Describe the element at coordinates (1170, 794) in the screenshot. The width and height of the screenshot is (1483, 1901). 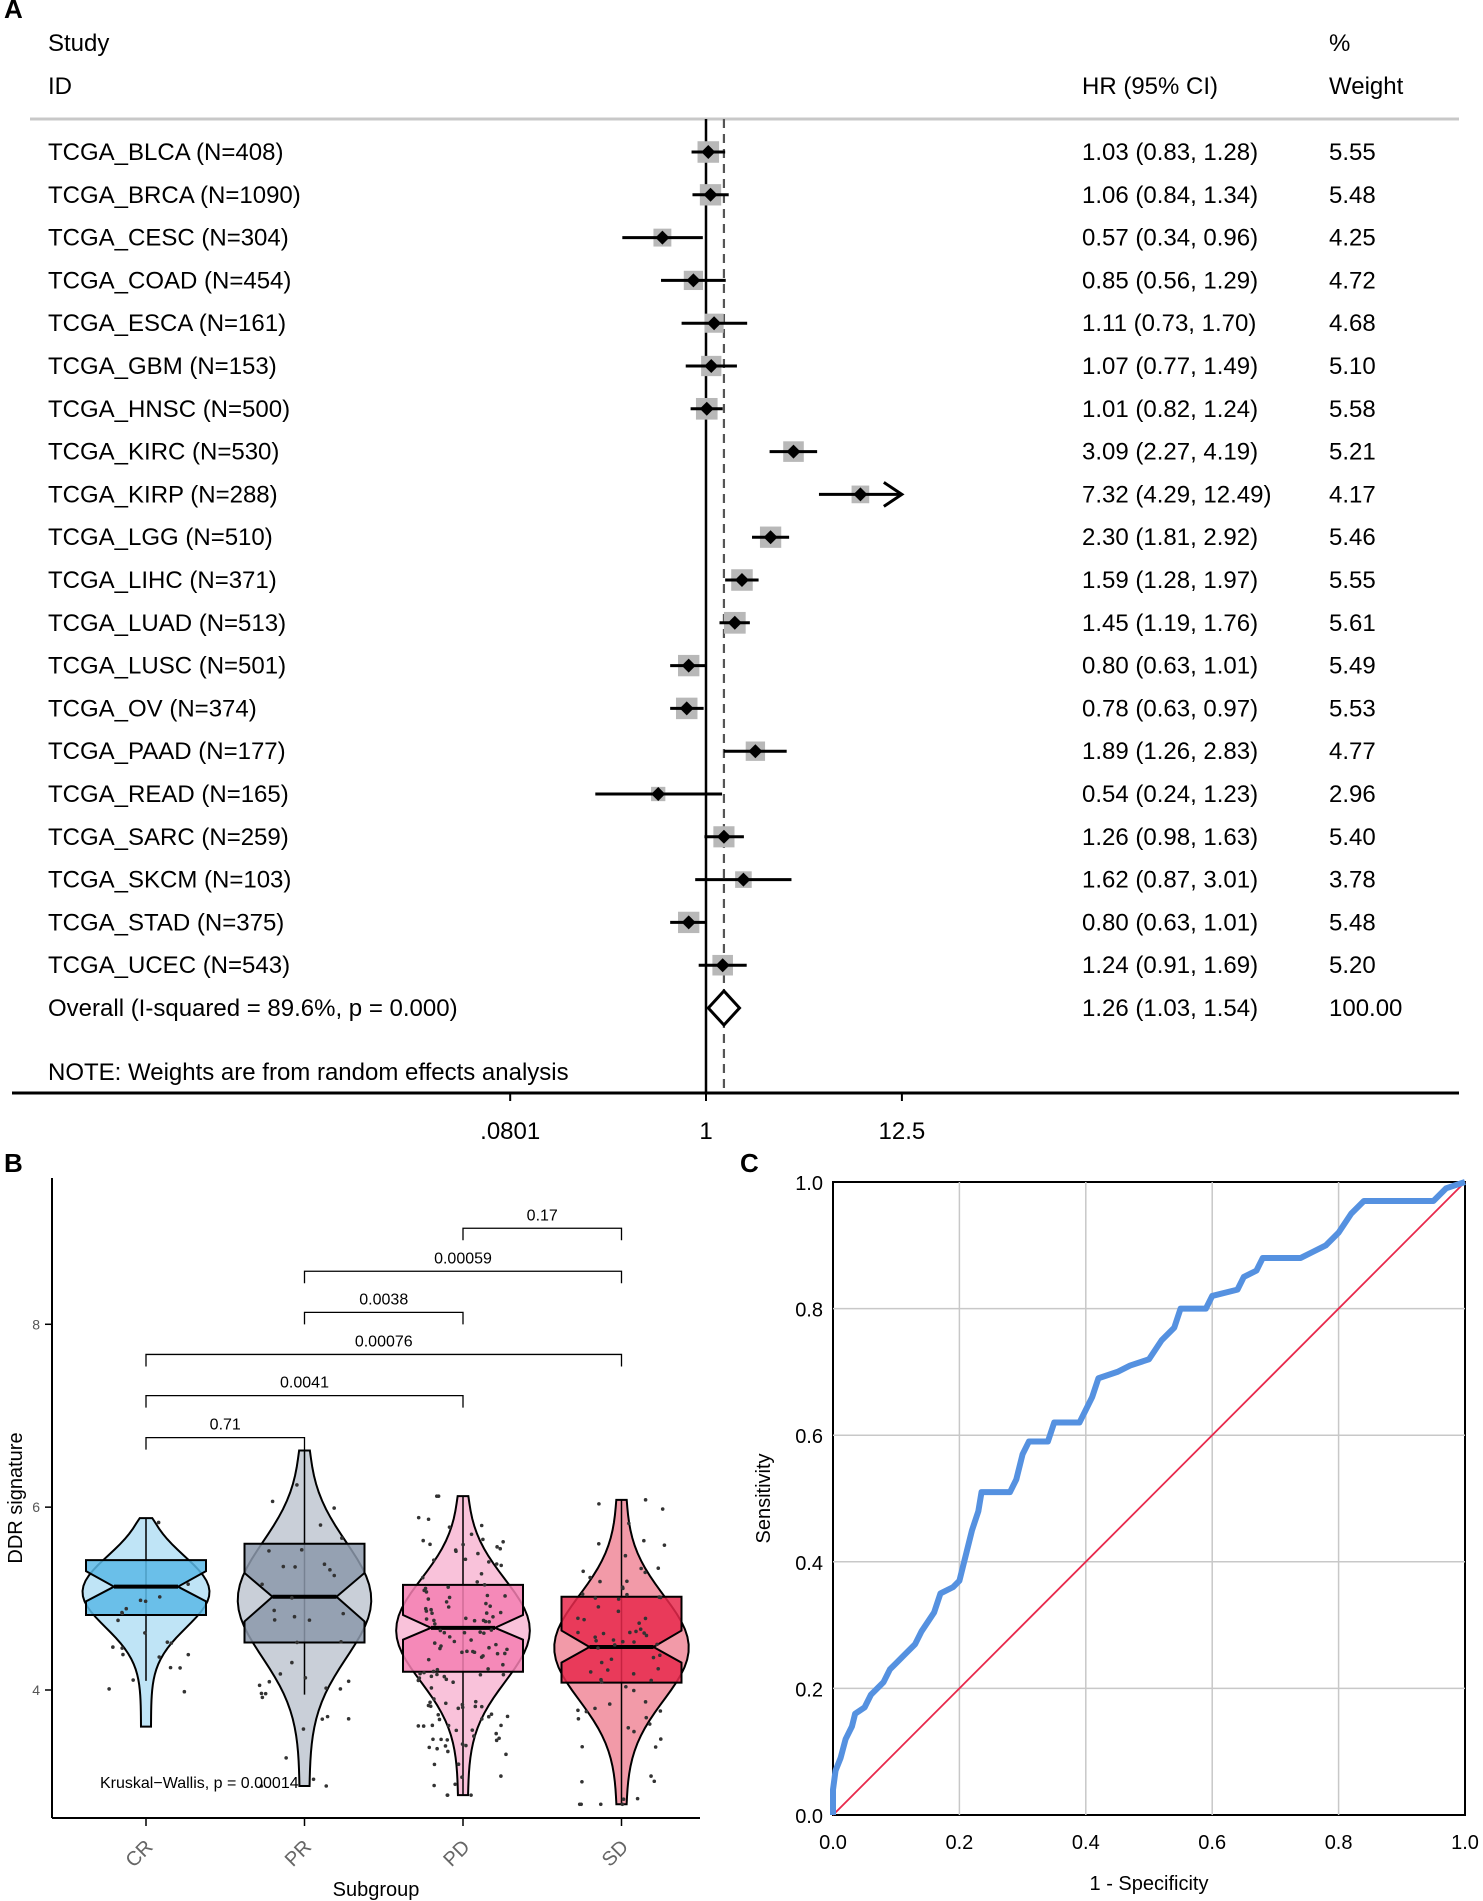
I see `hr-ci-value: 0.54 (0.24, 1.23)` at that location.